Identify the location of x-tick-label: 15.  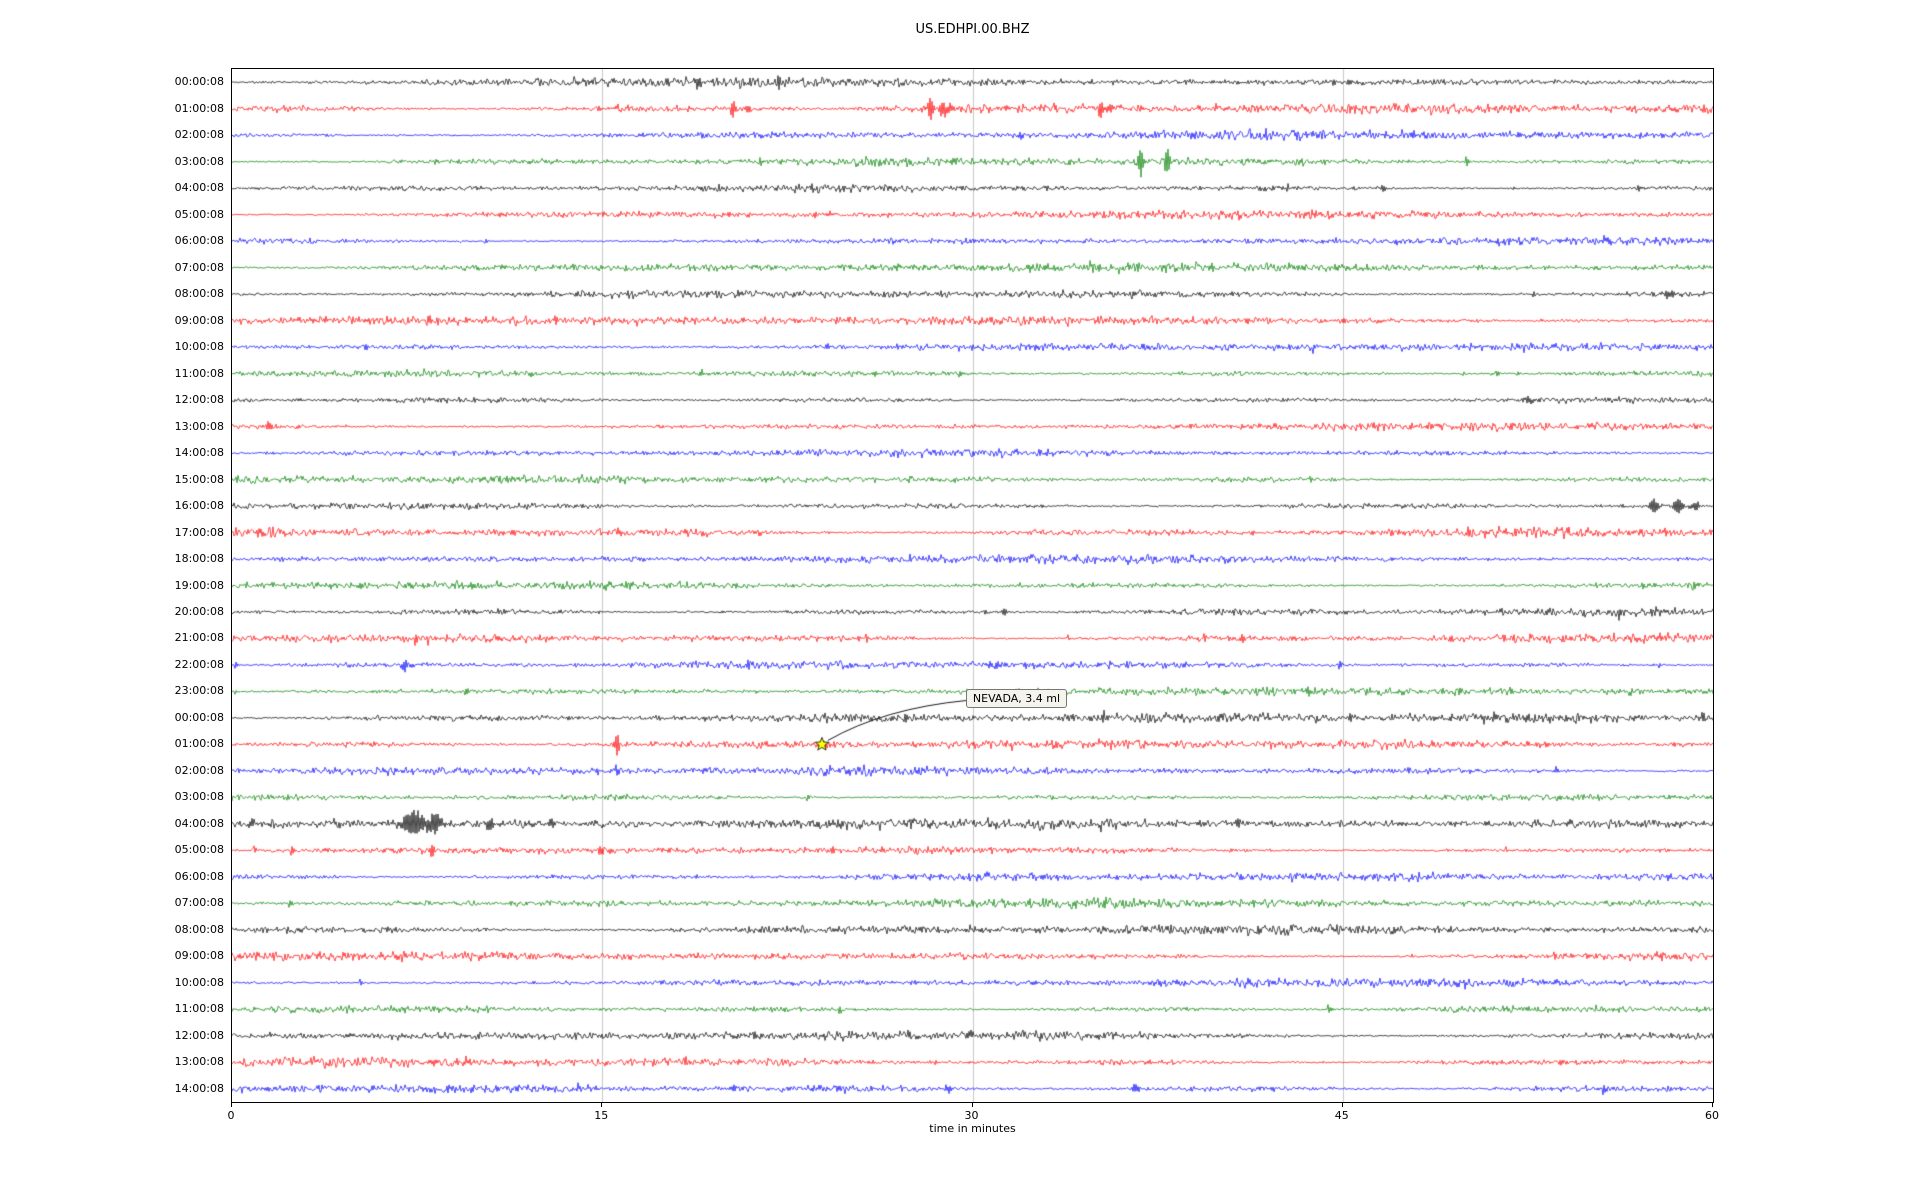
(601, 1115).